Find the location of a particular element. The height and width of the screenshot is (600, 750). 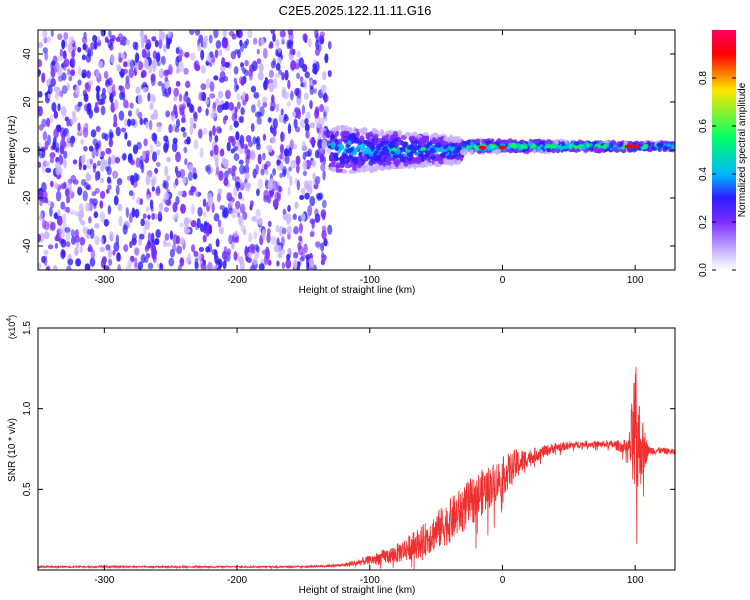

y-tick-label: 0.5 is located at coordinates (27, 489).